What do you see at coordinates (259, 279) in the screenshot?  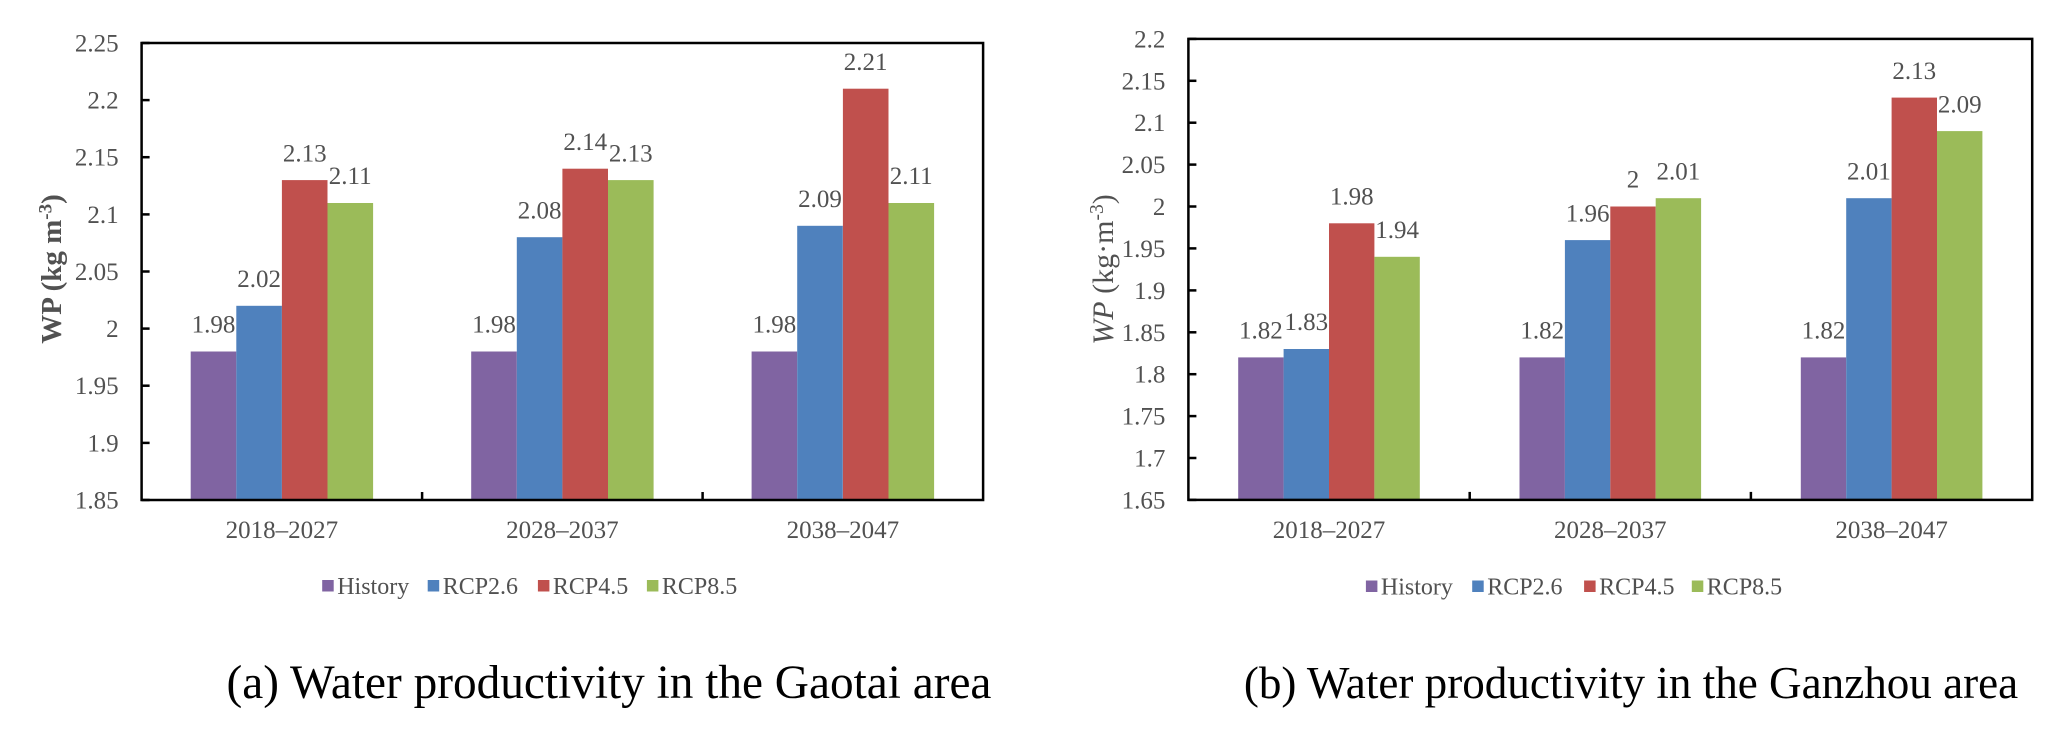 I see `svg-text: 2.02` at bounding box center [259, 279].